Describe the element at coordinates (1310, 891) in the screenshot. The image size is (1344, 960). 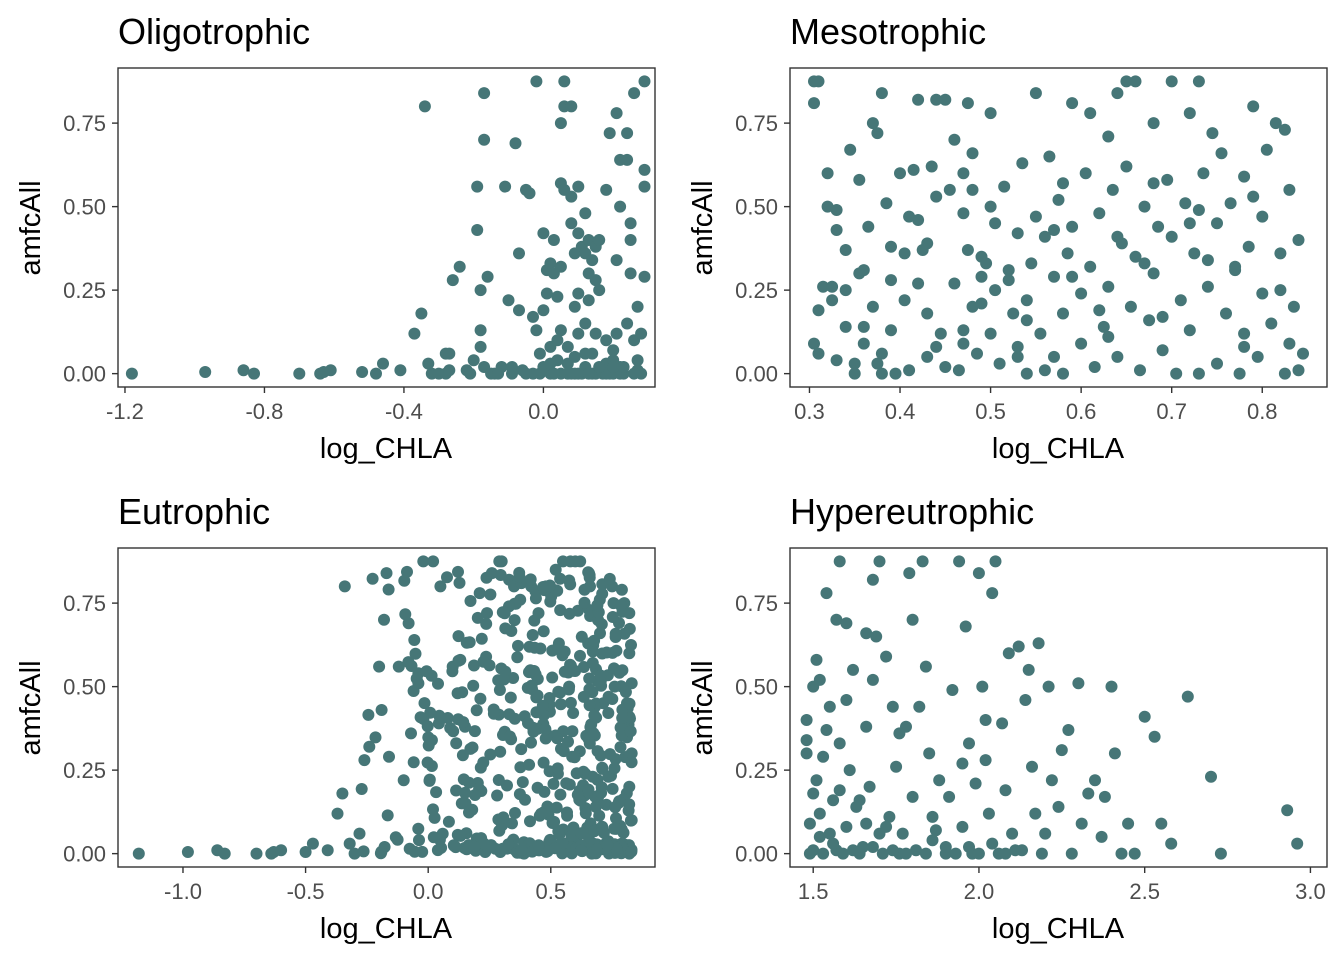
I see `x-tick-label: 3.0` at that location.